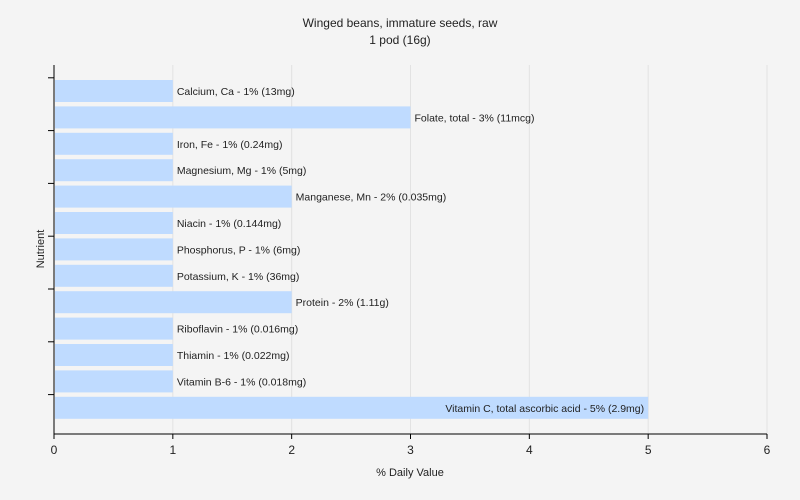 This screenshot has height=500, width=800. What do you see at coordinates (233, 356) in the screenshot?
I see `bar-value-label: Thiamin - 1% (0.022mg)` at bounding box center [233, 356].